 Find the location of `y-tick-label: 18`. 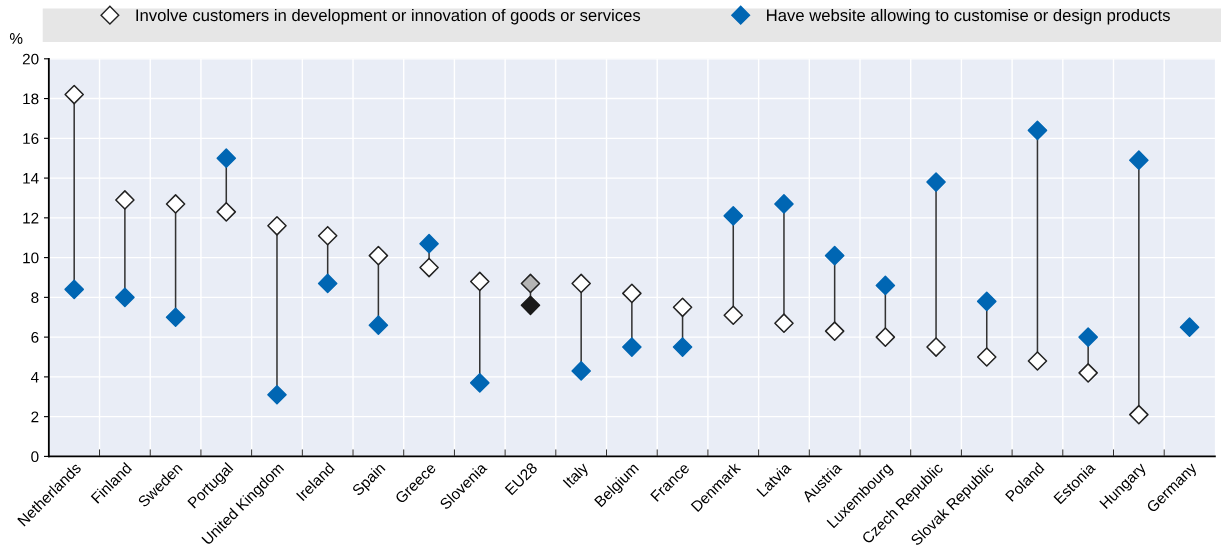

y-tick-label: 18 is located at coordinates (31, 99).